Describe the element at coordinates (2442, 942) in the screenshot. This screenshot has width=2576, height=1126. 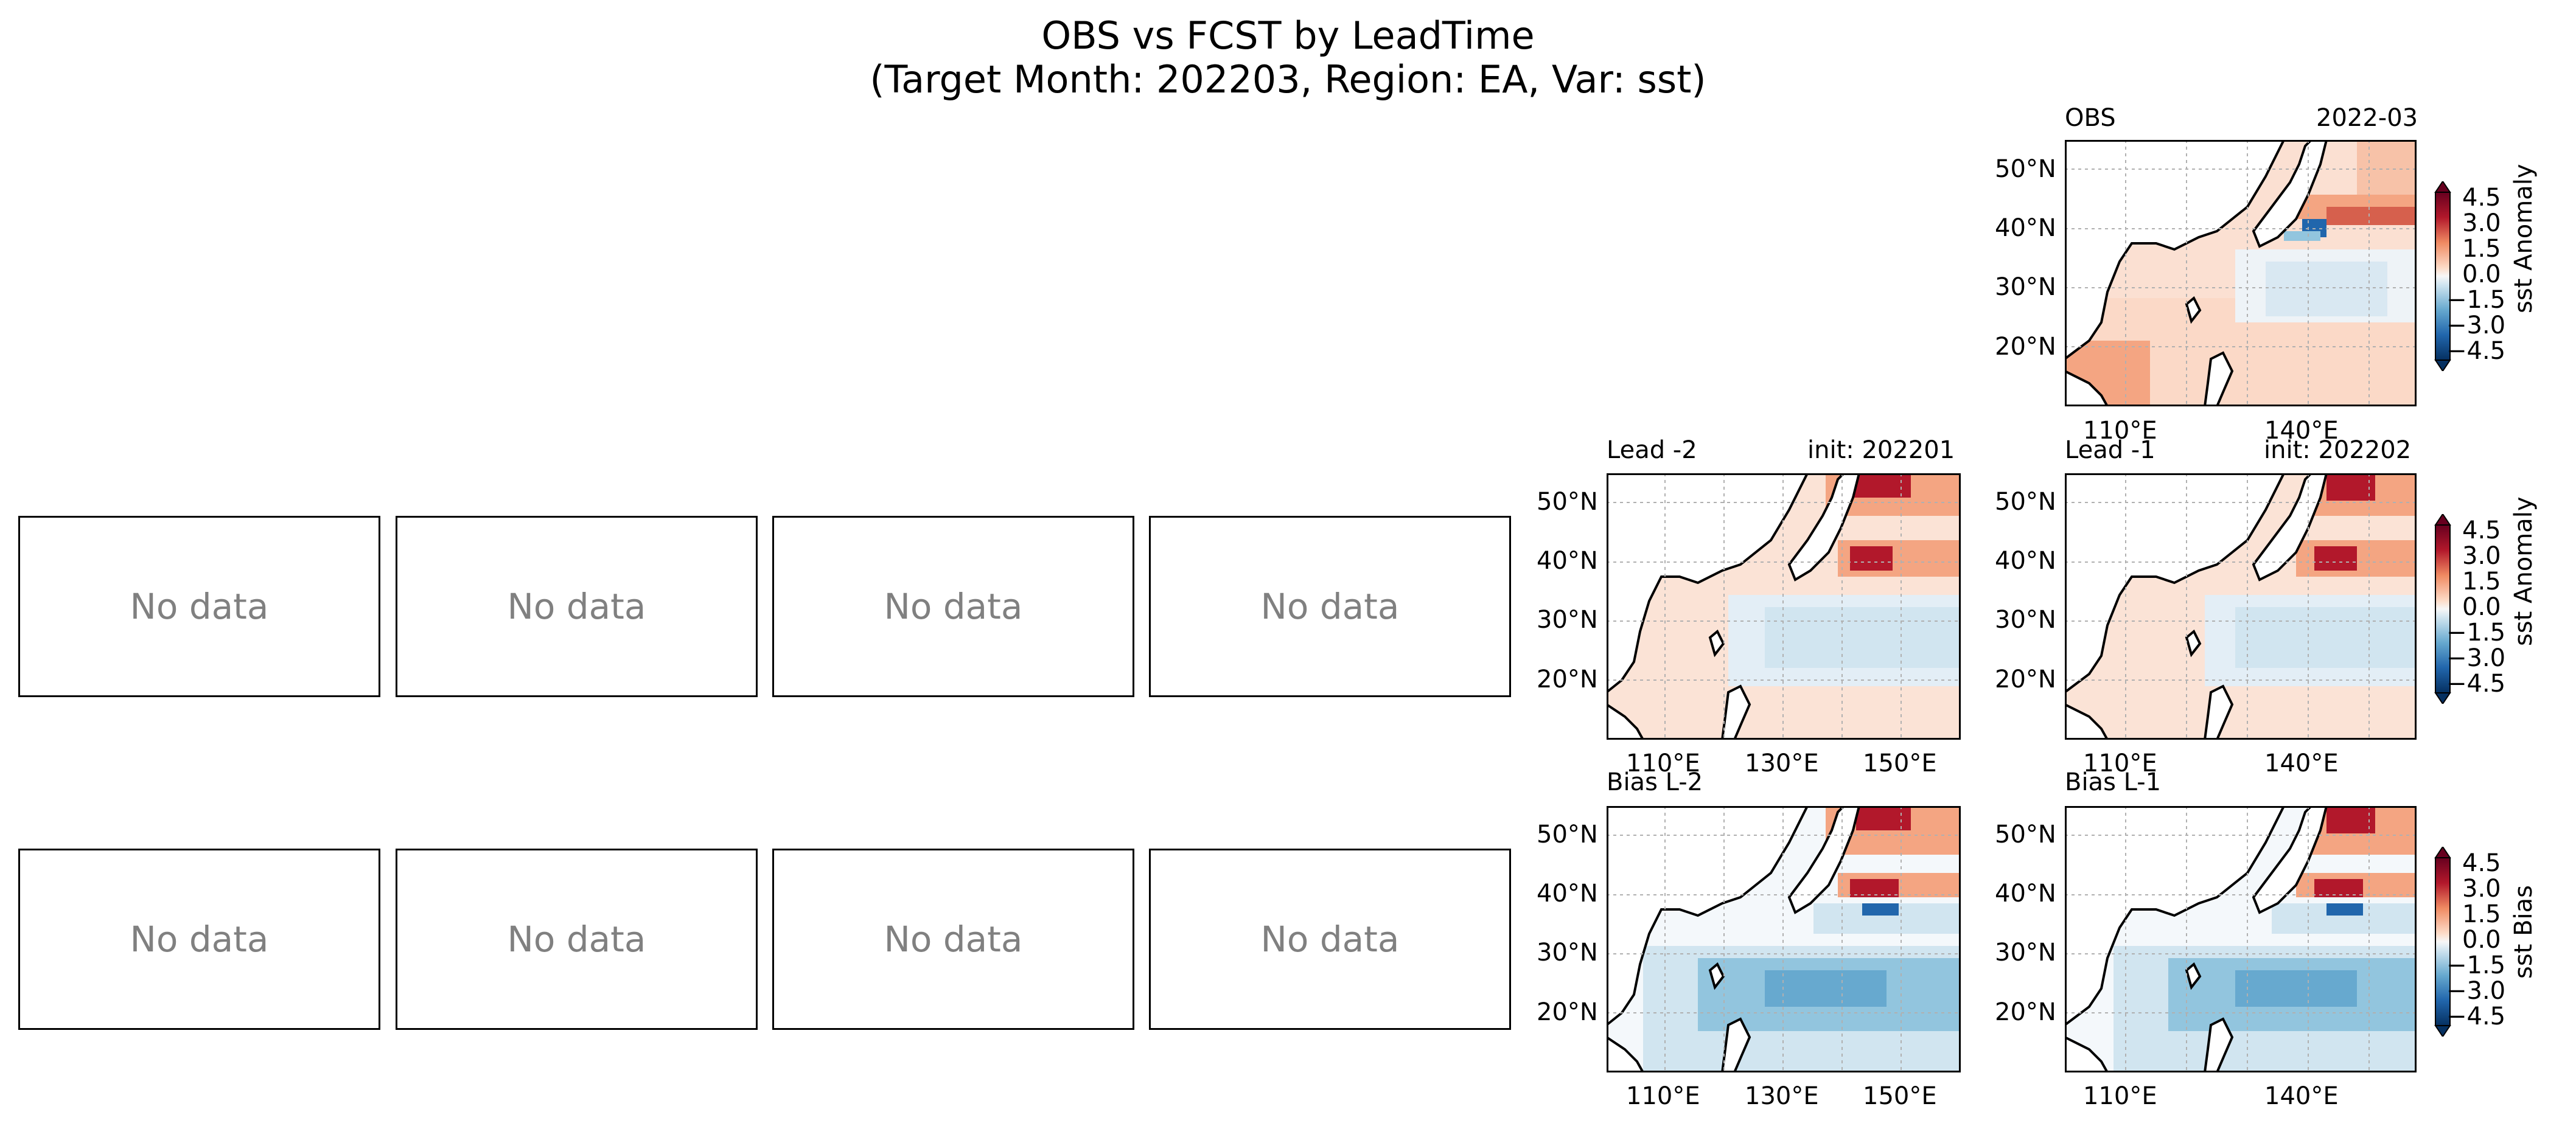
I see `bias-colorbar` at that location.